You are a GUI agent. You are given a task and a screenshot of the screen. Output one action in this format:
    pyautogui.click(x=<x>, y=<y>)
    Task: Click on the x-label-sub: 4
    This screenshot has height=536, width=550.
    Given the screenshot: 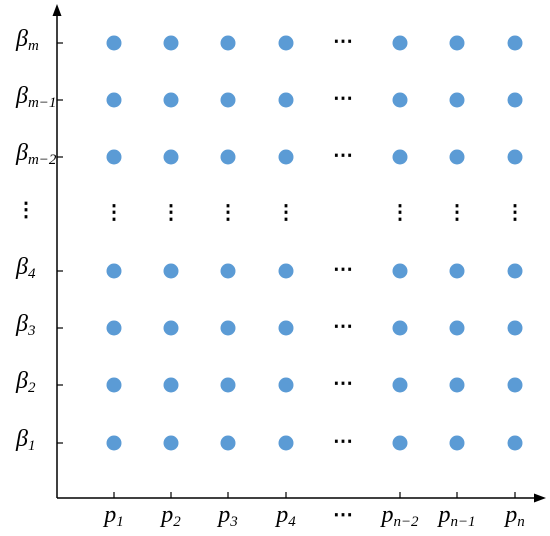 What is the action you would take?
    pyautogui.click(x=292, y=522)
    